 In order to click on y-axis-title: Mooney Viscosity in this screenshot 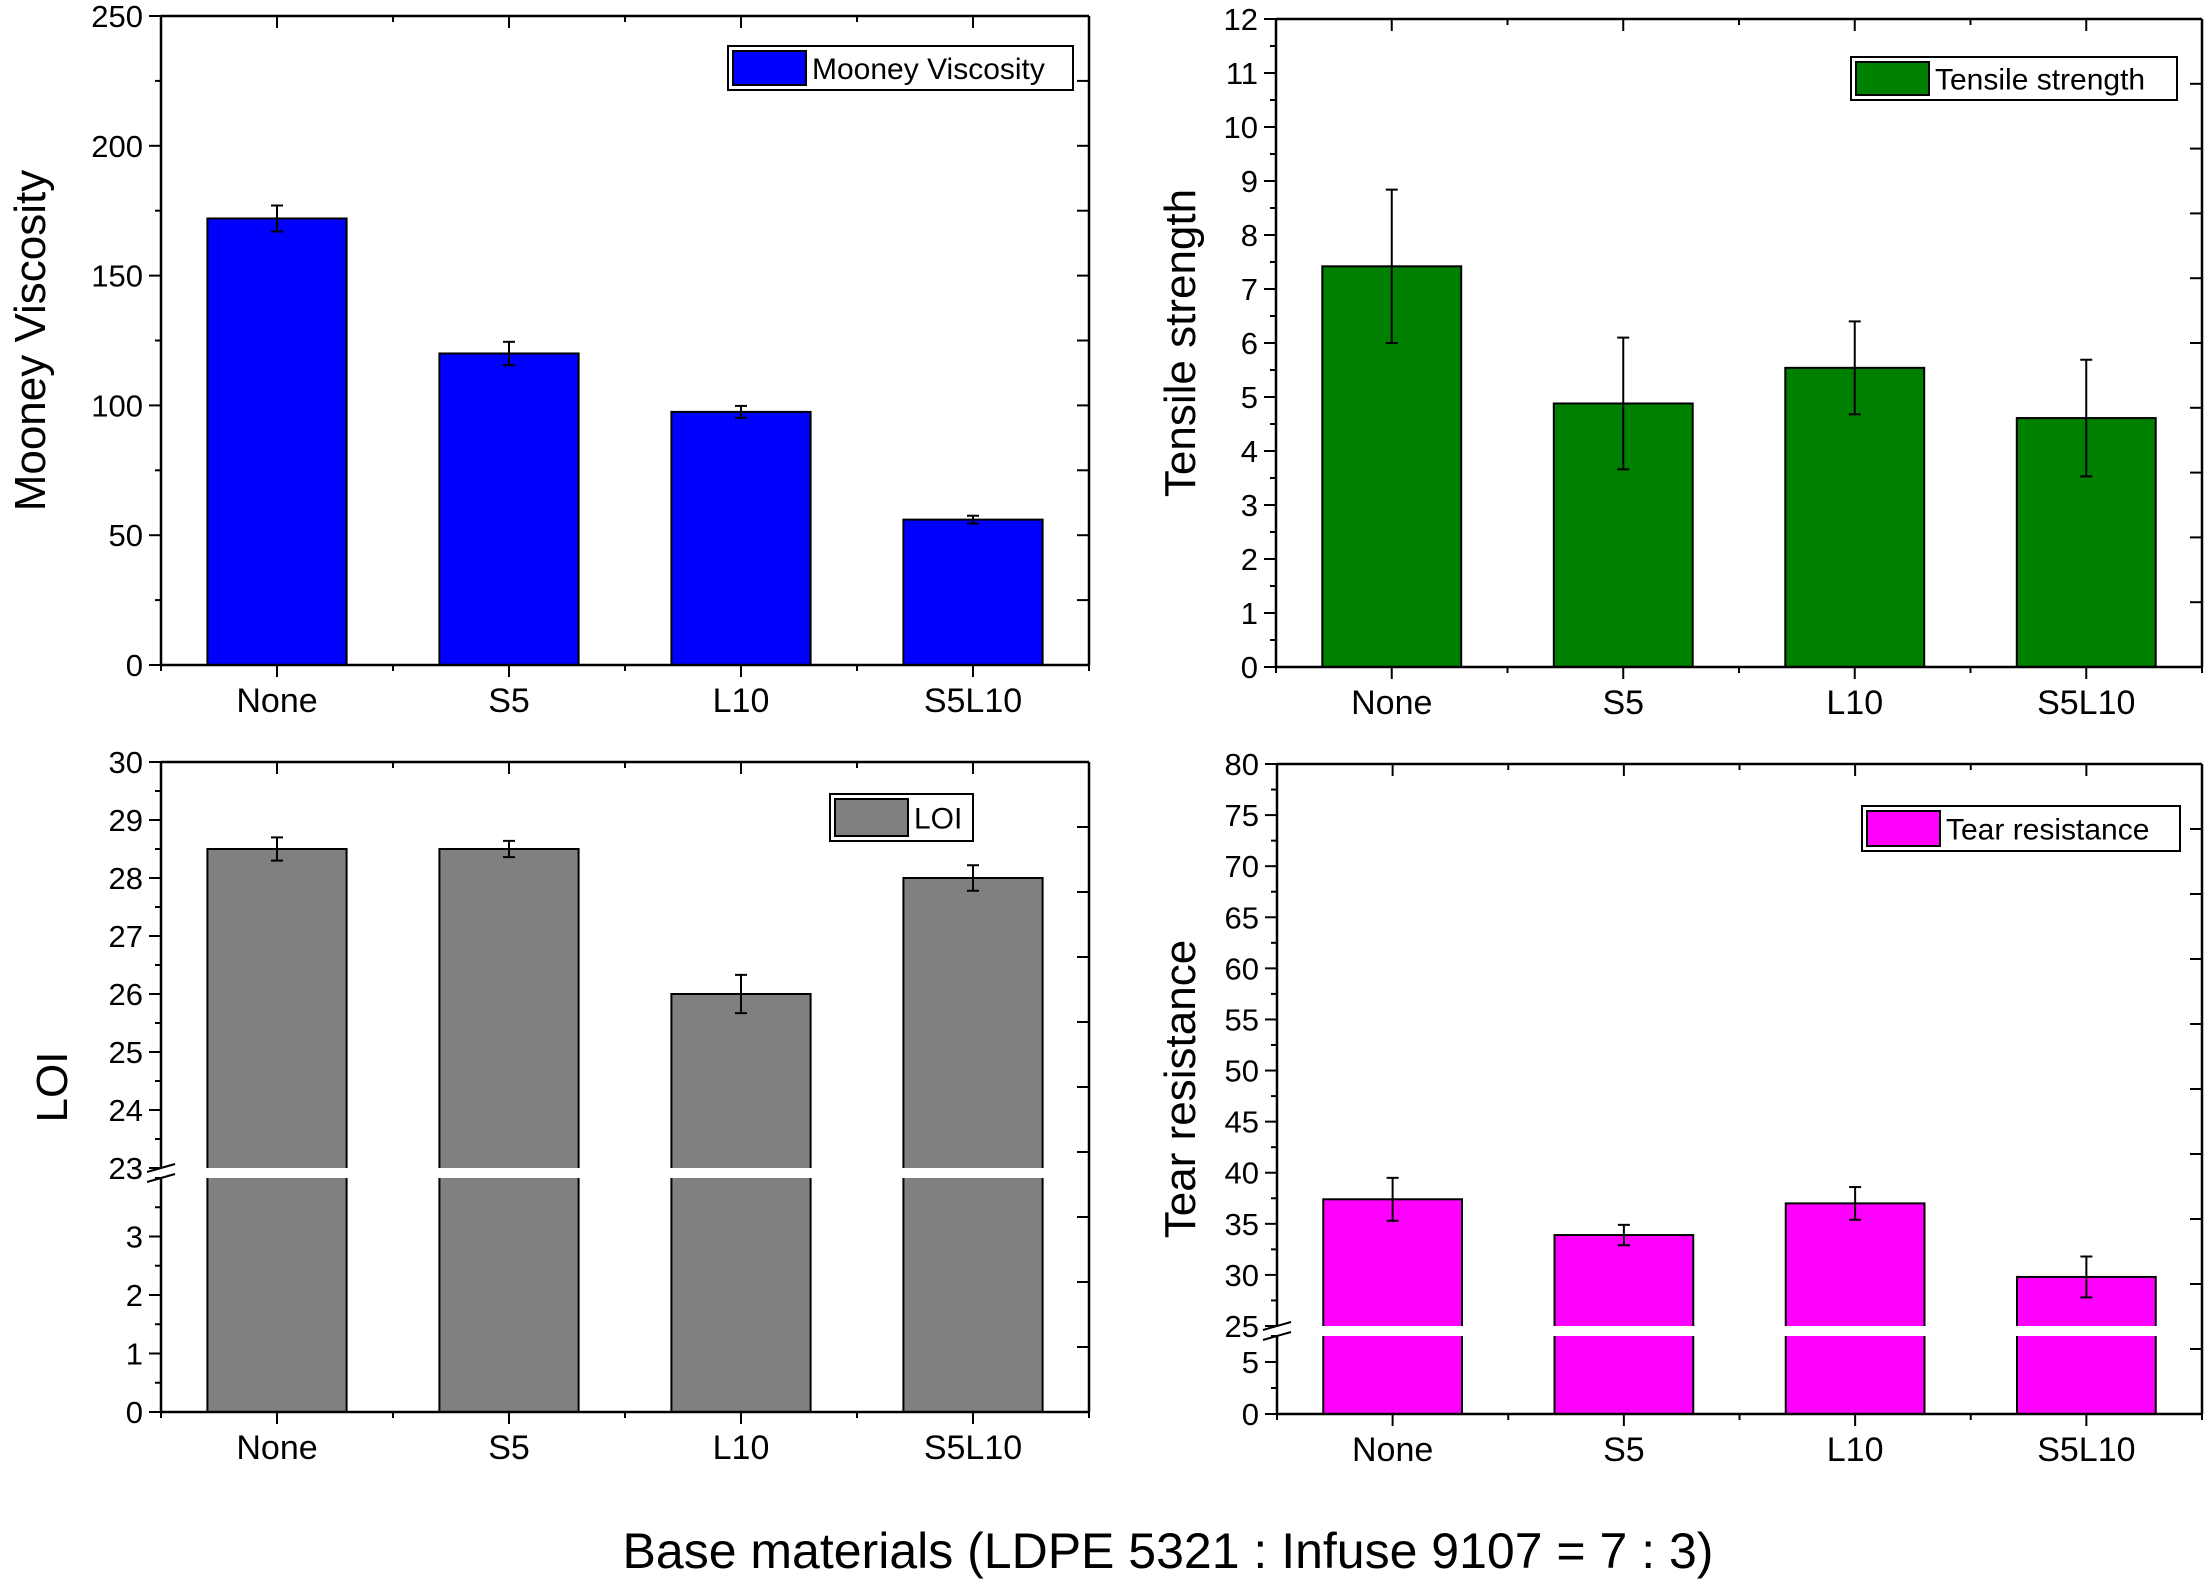, I will do `click(30, 341)`.